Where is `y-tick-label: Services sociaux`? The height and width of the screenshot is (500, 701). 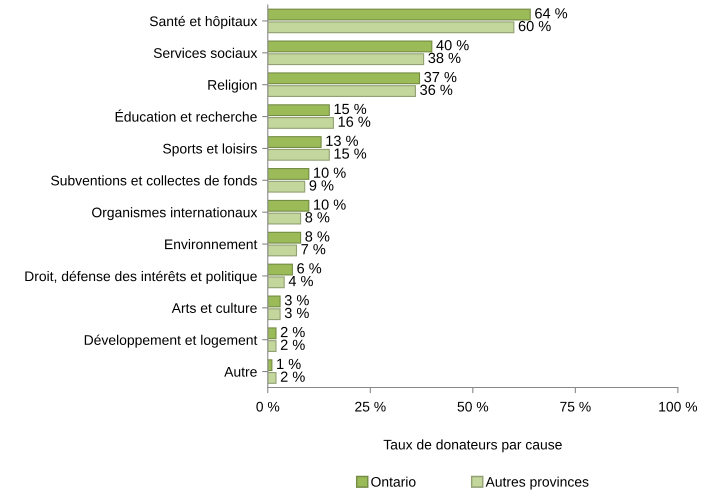
y-tick-label: Services sociaux is located at coordinates (206, 53).